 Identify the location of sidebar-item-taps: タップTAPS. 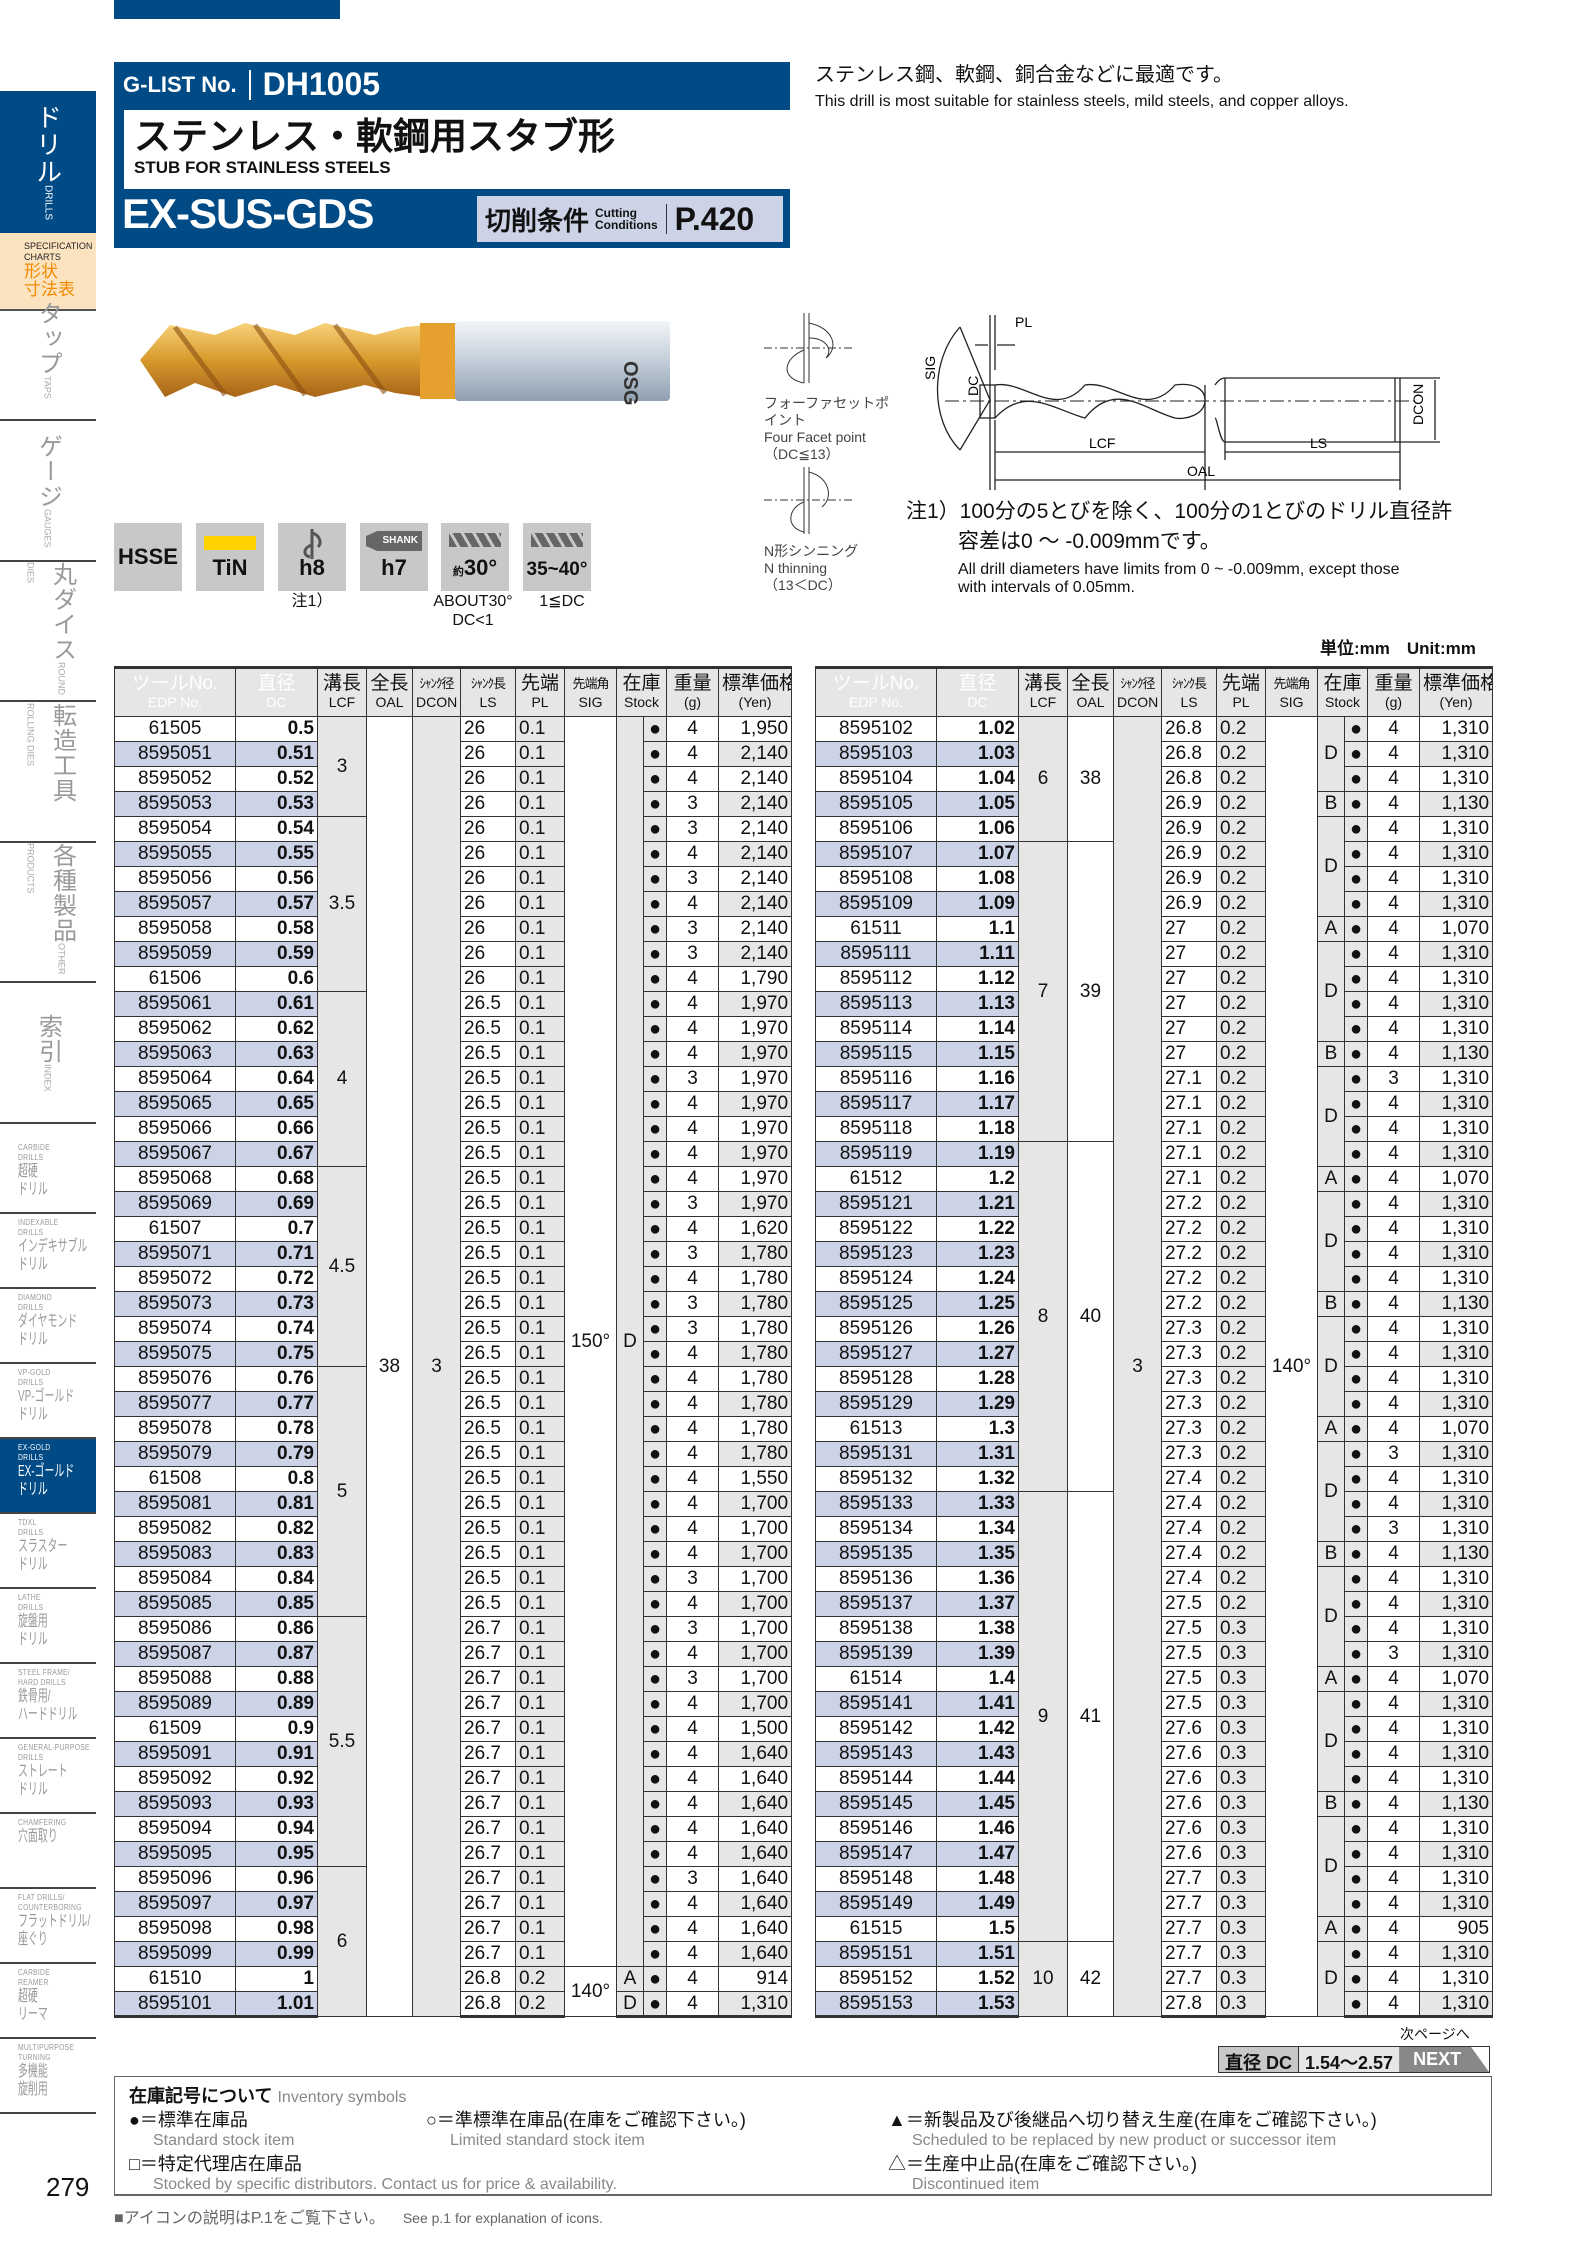
(48, 351).